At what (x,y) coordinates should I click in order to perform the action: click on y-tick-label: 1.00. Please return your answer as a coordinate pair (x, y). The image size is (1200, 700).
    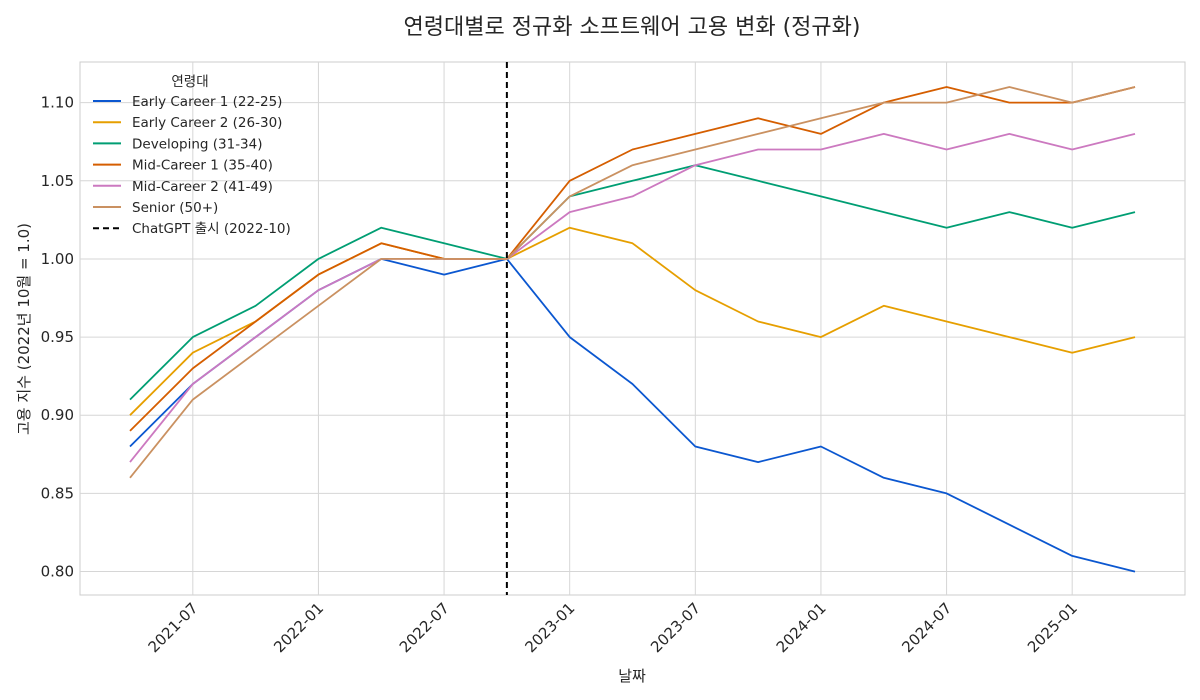
    Looking at the image, I should click on (57, 259).